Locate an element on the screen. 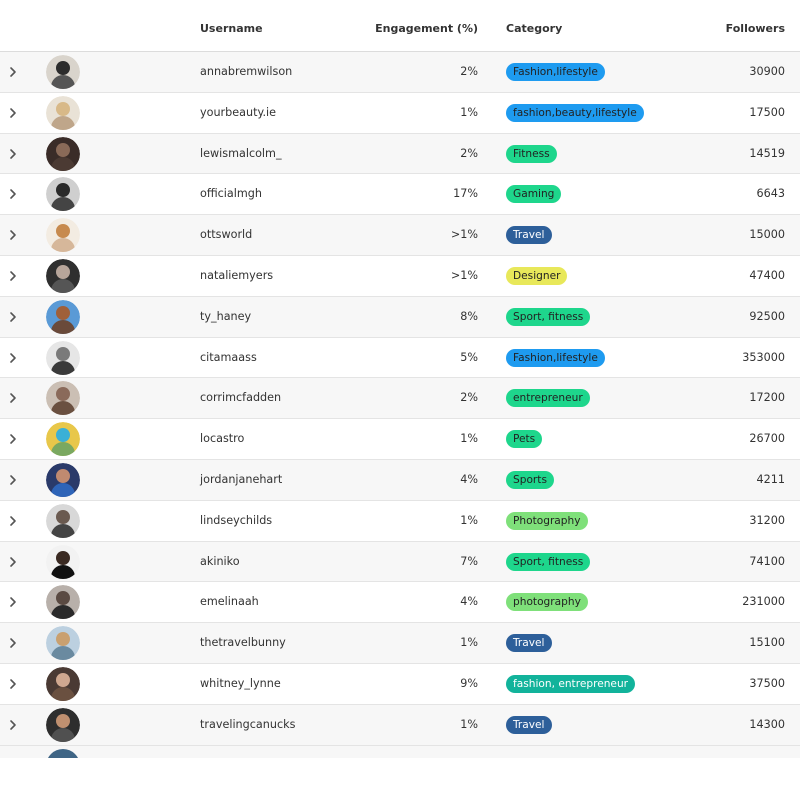  followers-column-header: Followers is located at coordinates (755, 28).